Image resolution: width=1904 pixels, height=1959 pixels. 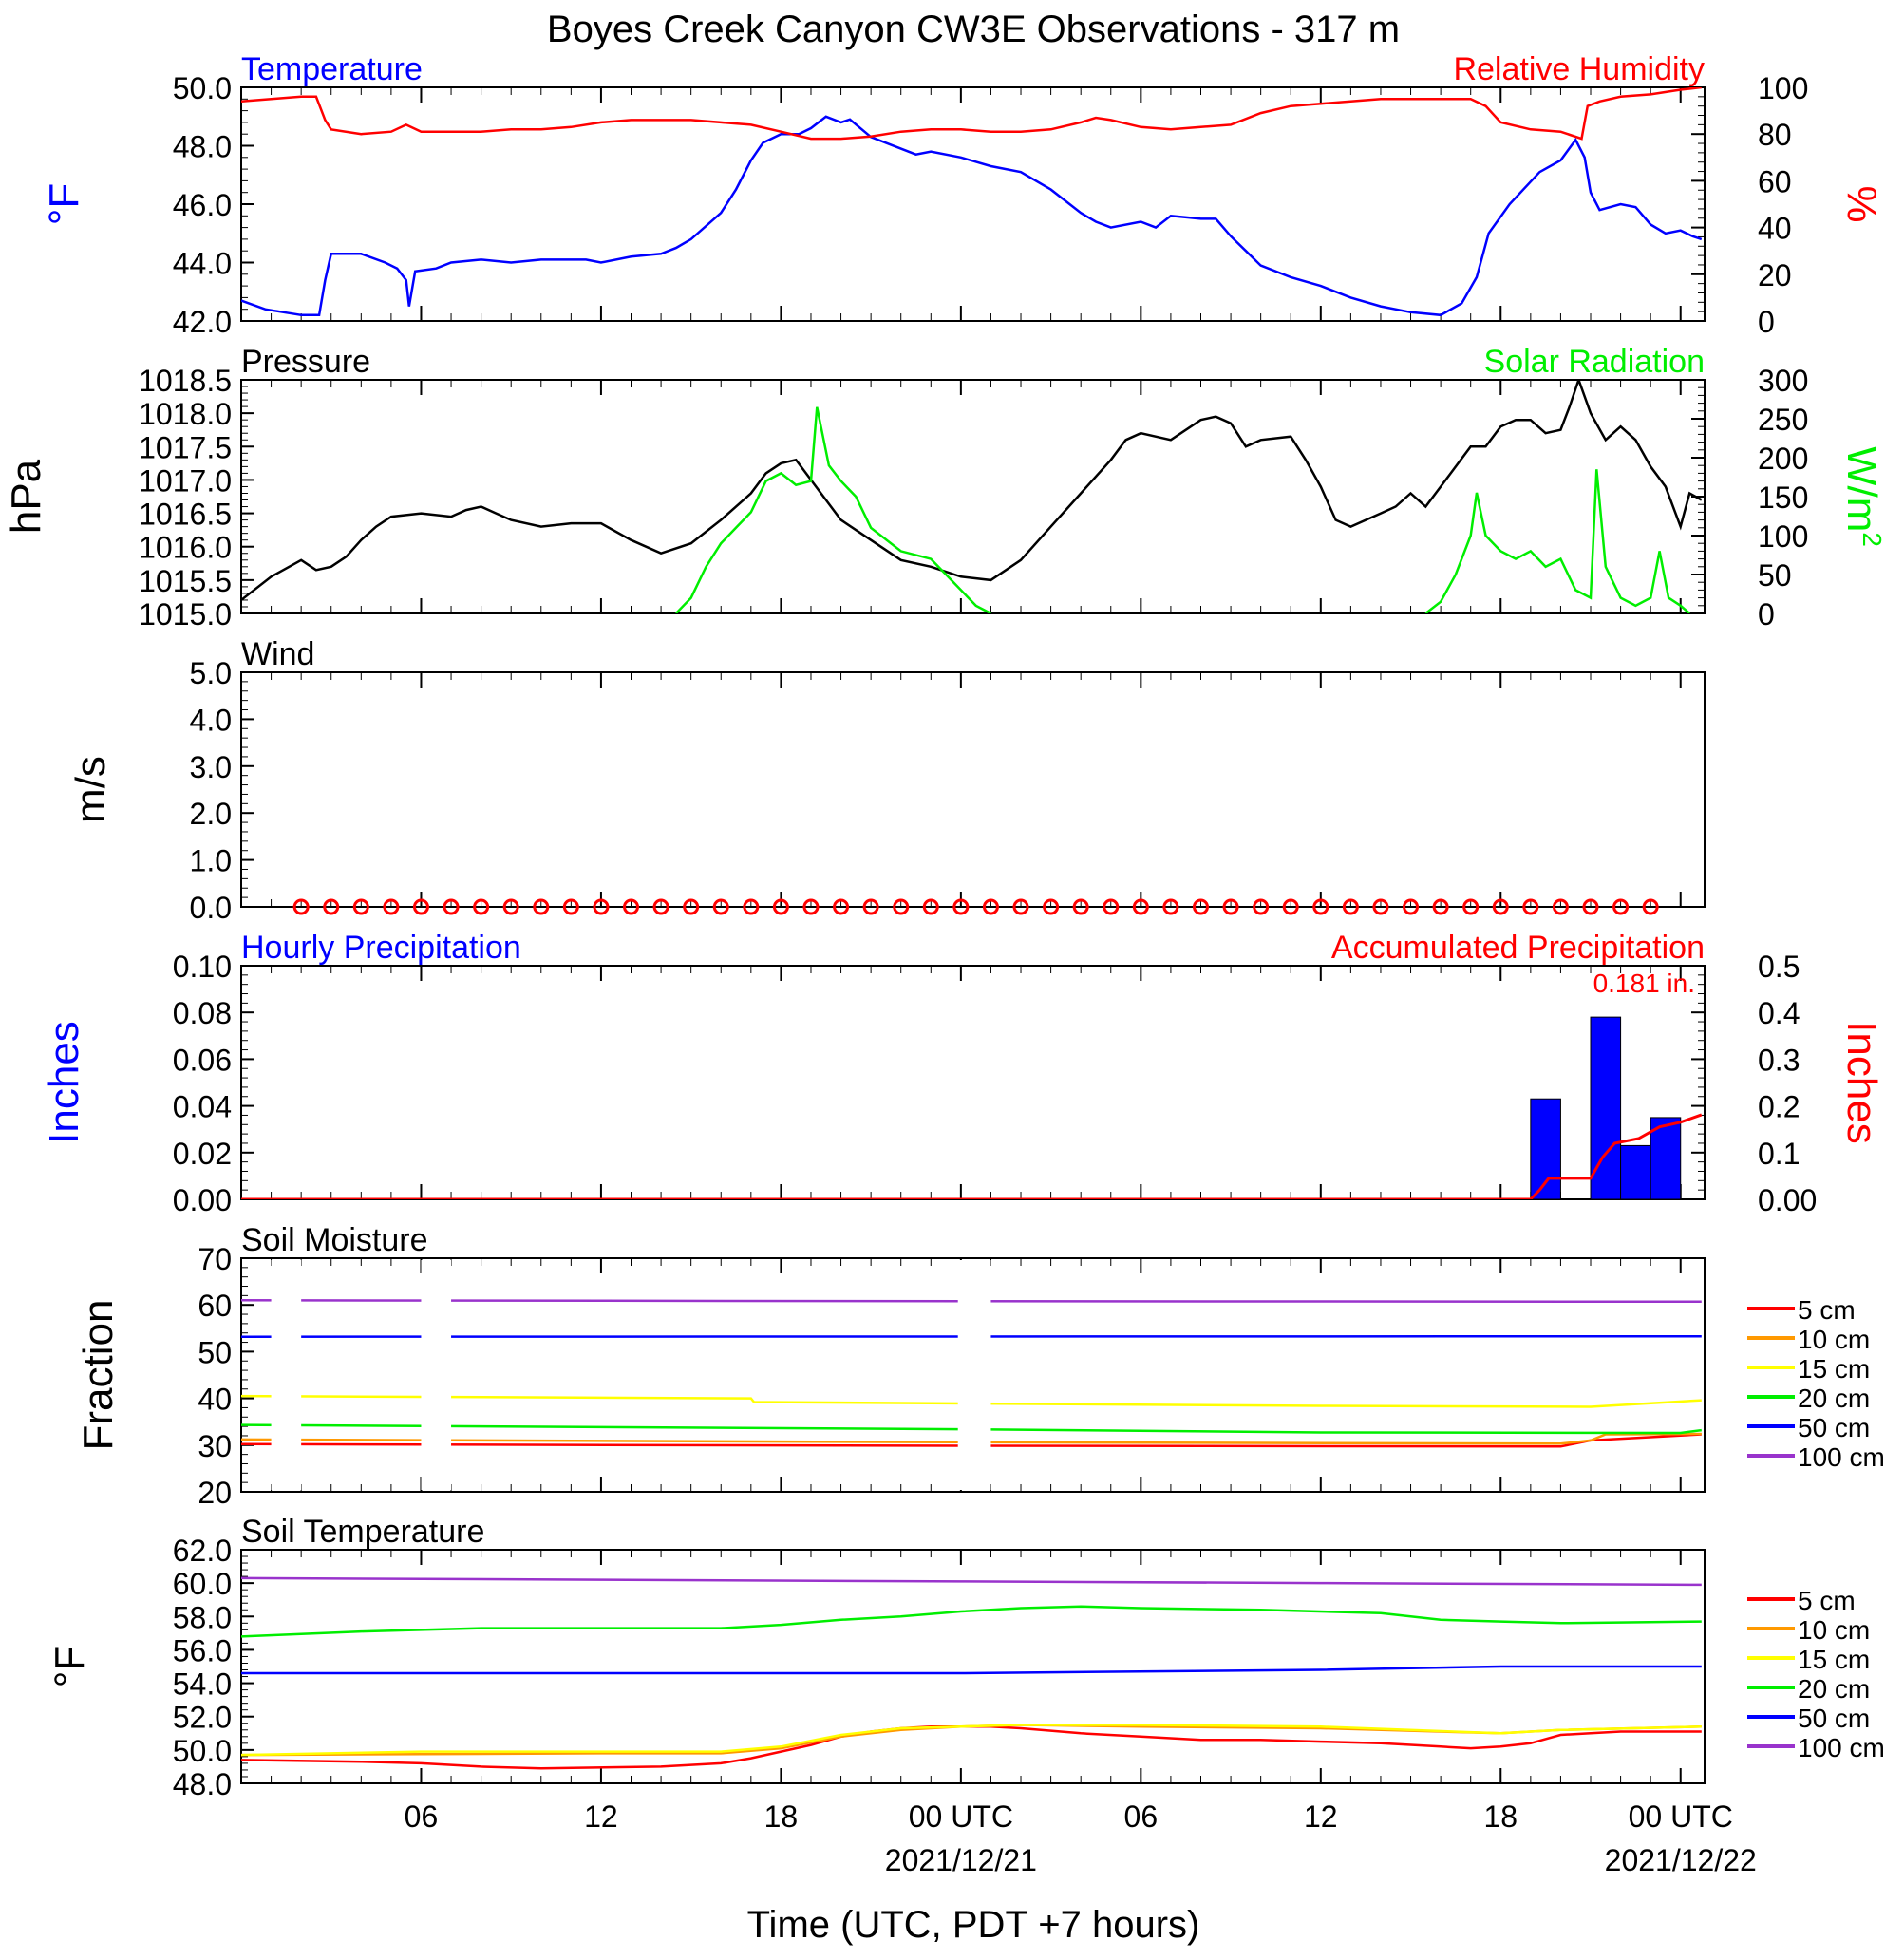 I want to click on panel-left-title: Wind, so click(x=277, y=654).